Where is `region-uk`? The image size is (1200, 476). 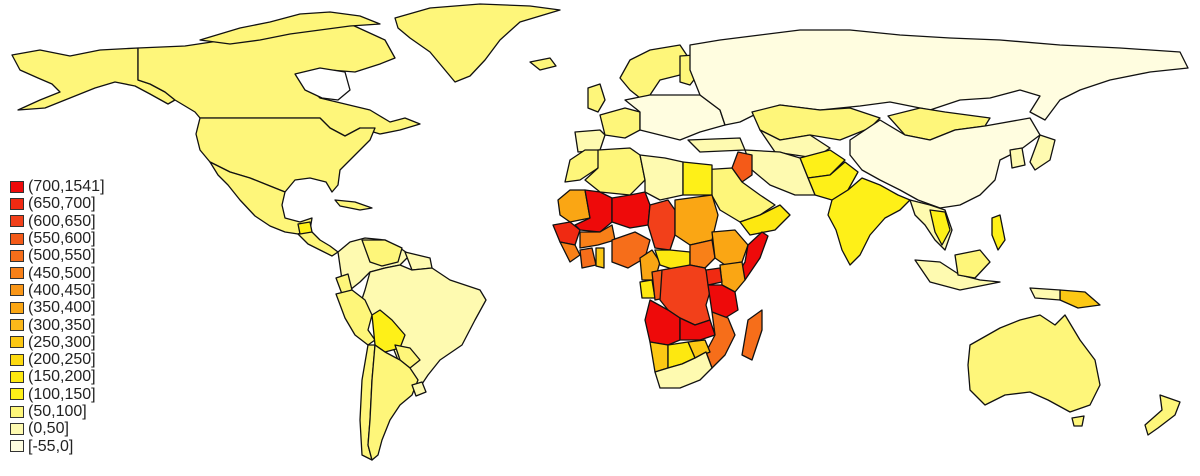 region-uk is located at coordinates (596, 98).